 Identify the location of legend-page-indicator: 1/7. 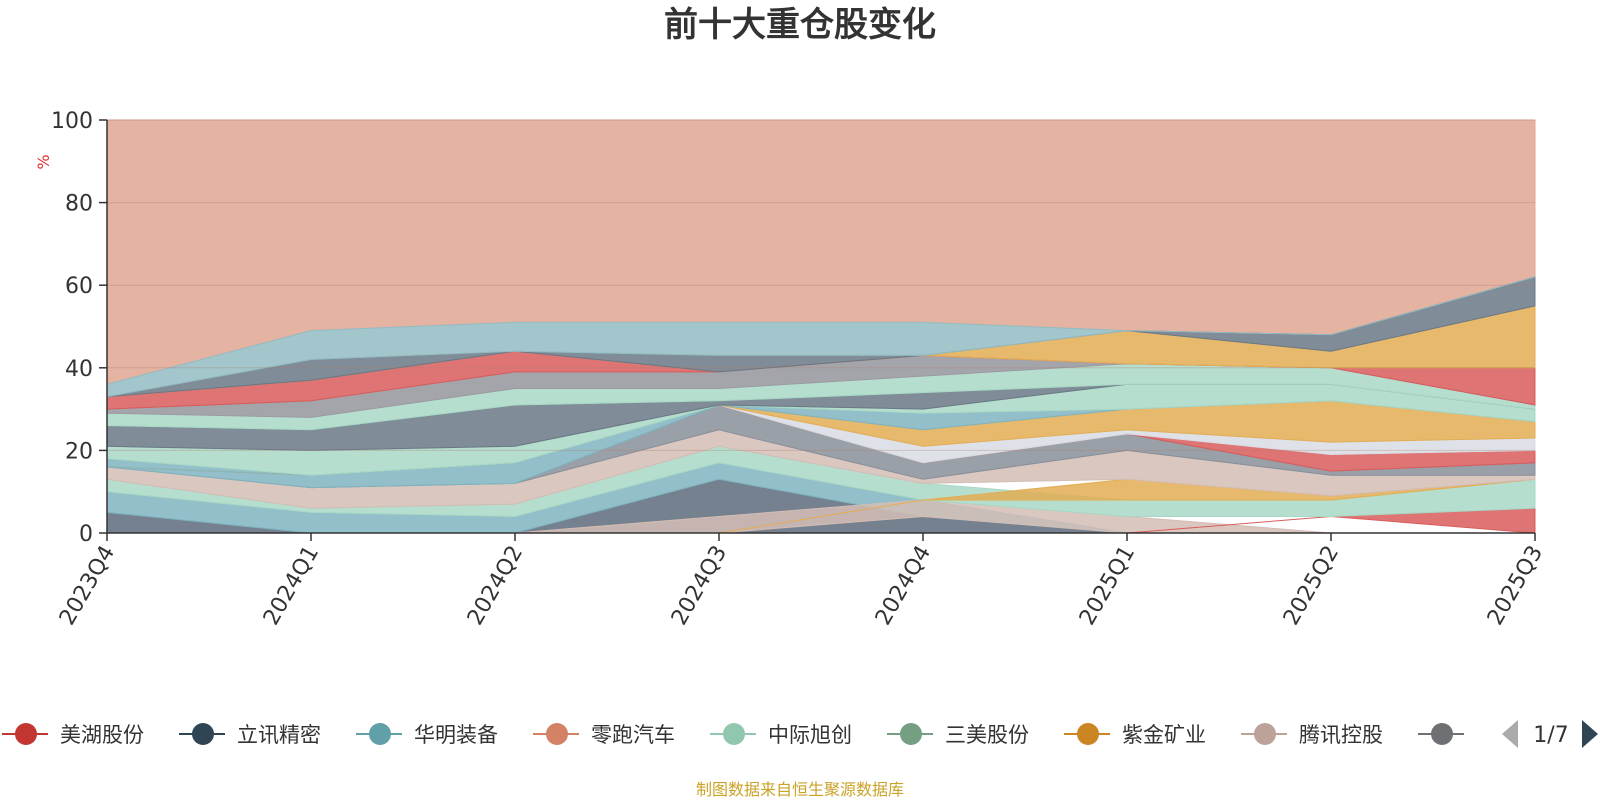
(1550, 735).